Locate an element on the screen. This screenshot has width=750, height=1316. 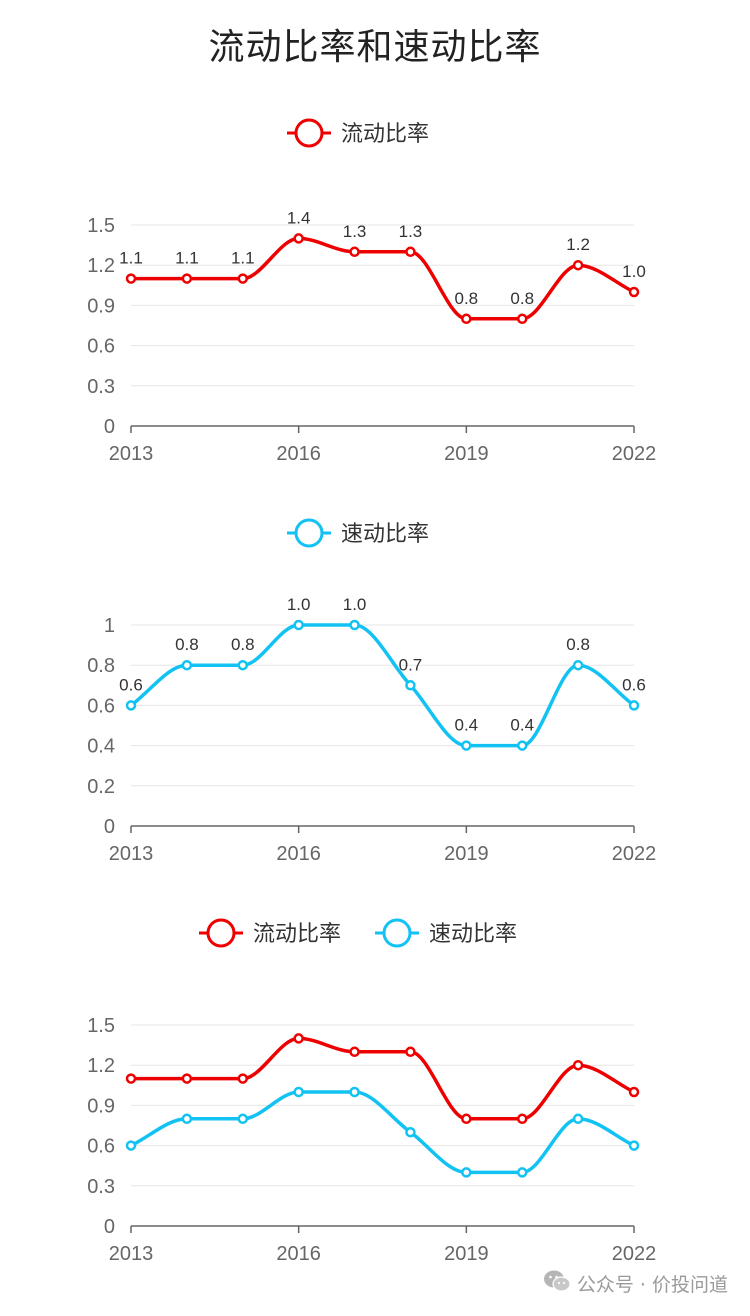
legend: 流动比率 is located at coordinates (358, 133).